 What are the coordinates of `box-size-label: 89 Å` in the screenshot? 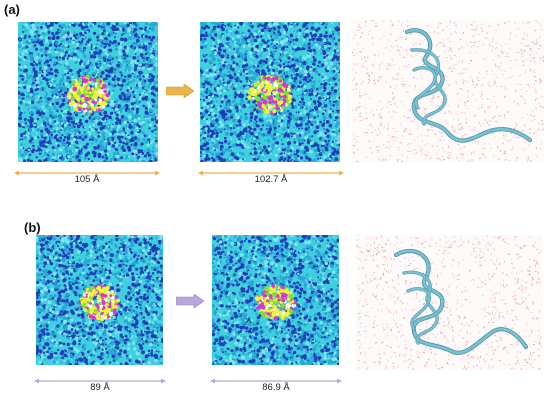 It's located at (100, 387).